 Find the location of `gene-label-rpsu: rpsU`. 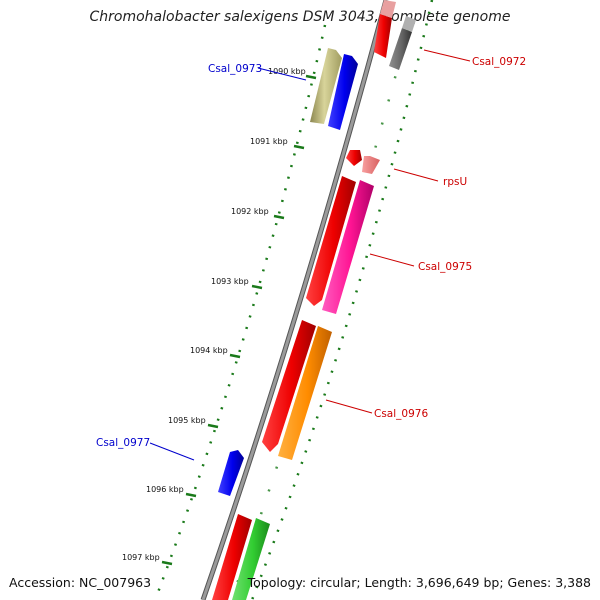

gene-label-rpsu: rpsU is located at coordinates (455, 182).